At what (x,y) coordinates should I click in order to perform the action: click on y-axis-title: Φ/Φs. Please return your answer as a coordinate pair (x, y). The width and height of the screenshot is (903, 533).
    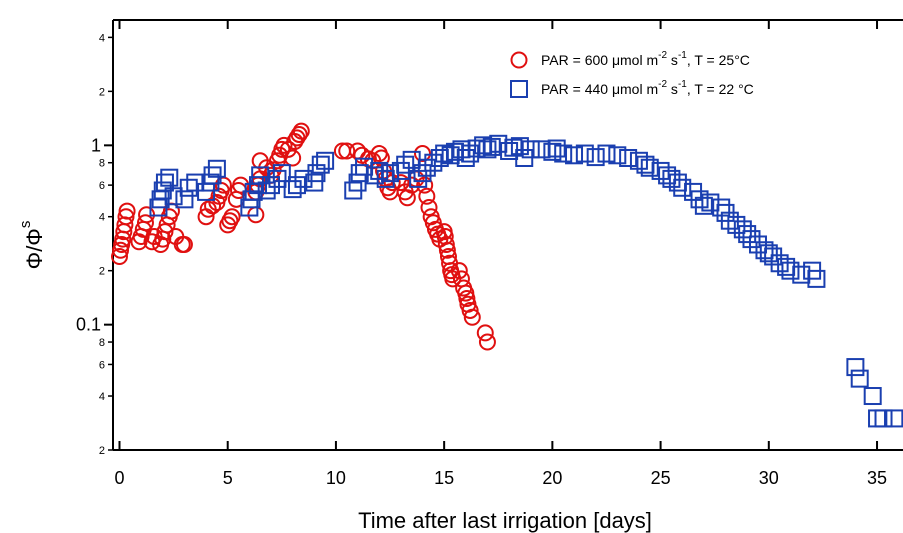
    Looking at the image, I should click on (32, 245).